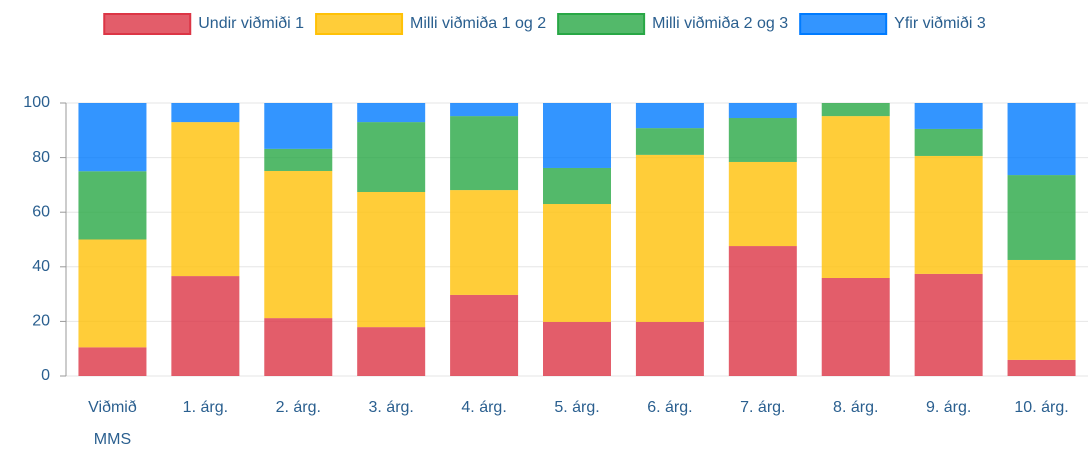 Image resolution: width=1090 pixels, height=450 pixels. What do you see at coordinates (478, 23) in the screenshot?
I see `legend-label: Milli viðmiða 1 og 2` at bounding box center [478, 23].